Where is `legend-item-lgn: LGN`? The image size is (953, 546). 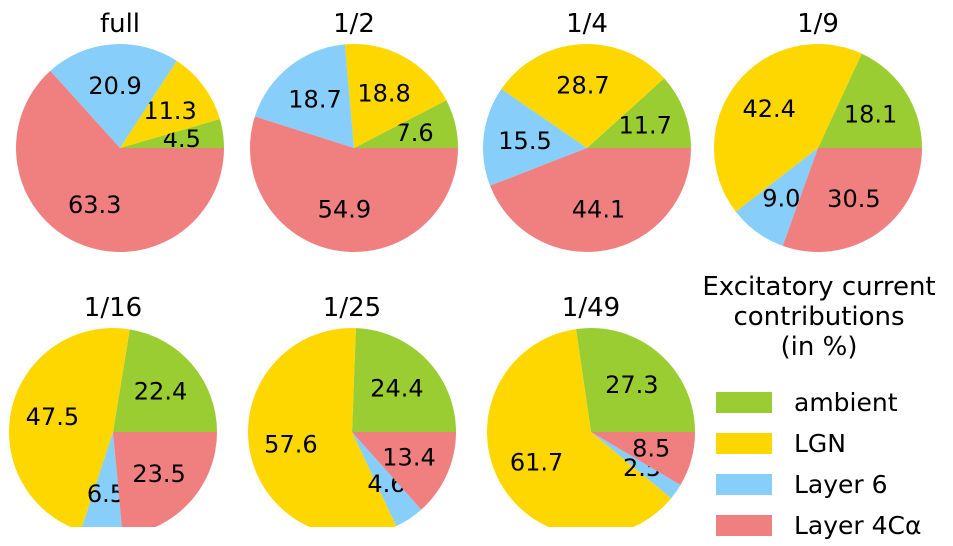 legend-item-lgn: LGN is located at coordinates (832, 443).